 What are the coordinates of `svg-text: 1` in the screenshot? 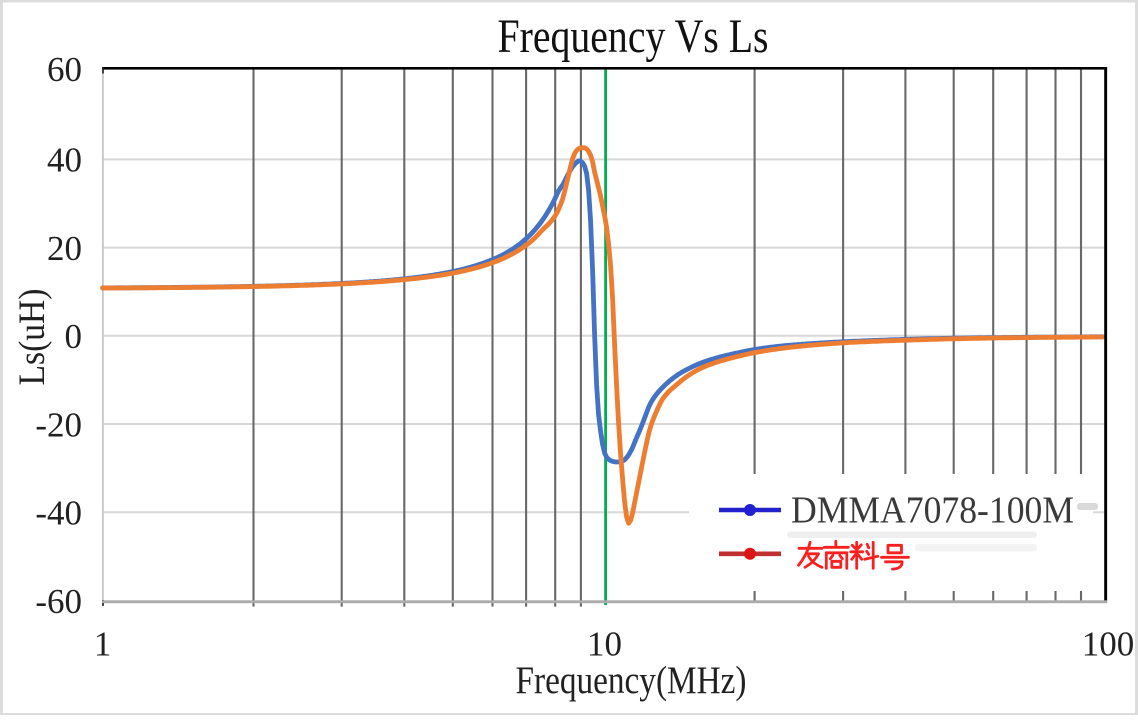 It's located at (103, 644).